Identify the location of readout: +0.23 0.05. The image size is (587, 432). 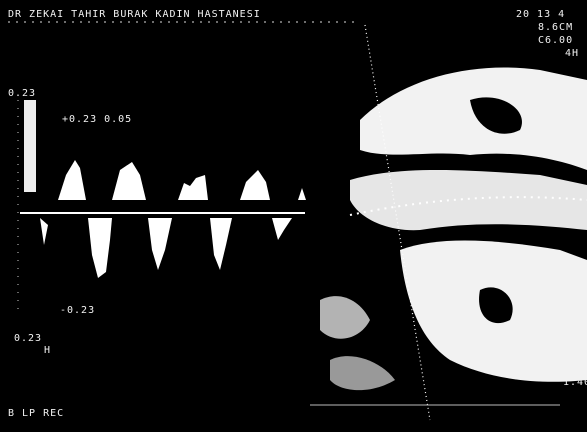
(97, 119).